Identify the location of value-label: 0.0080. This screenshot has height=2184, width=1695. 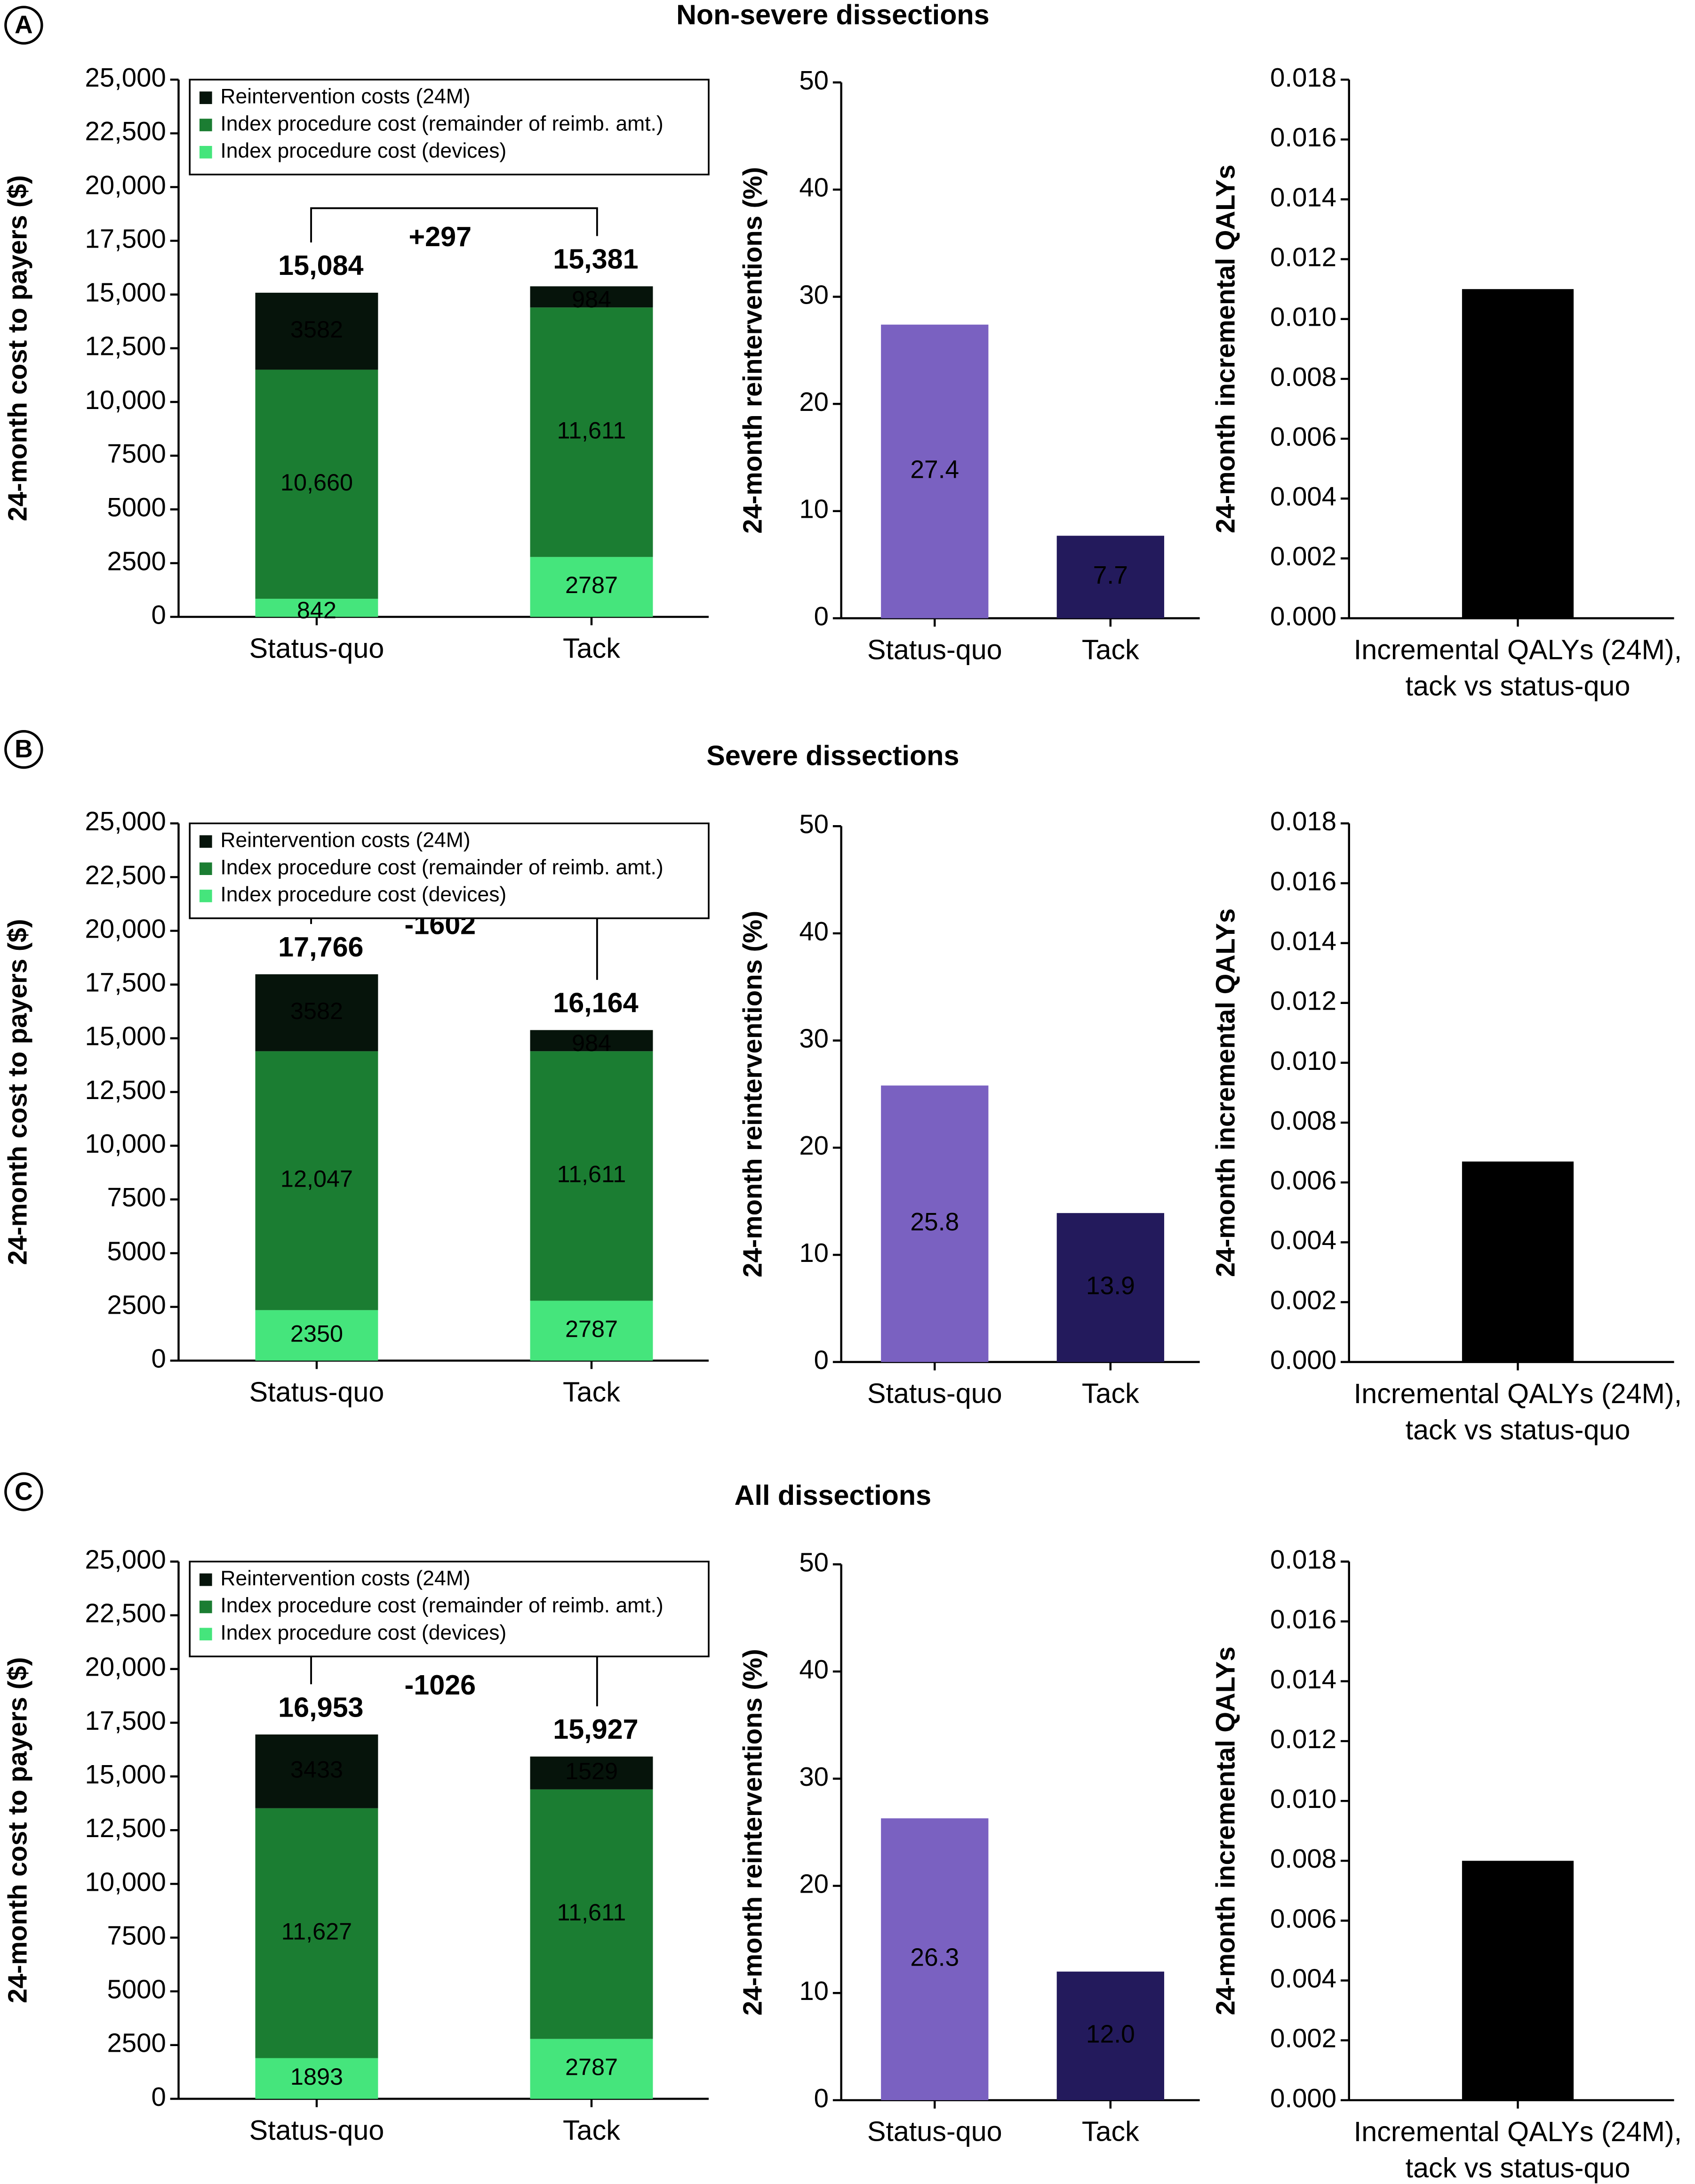
(1518, 1979).